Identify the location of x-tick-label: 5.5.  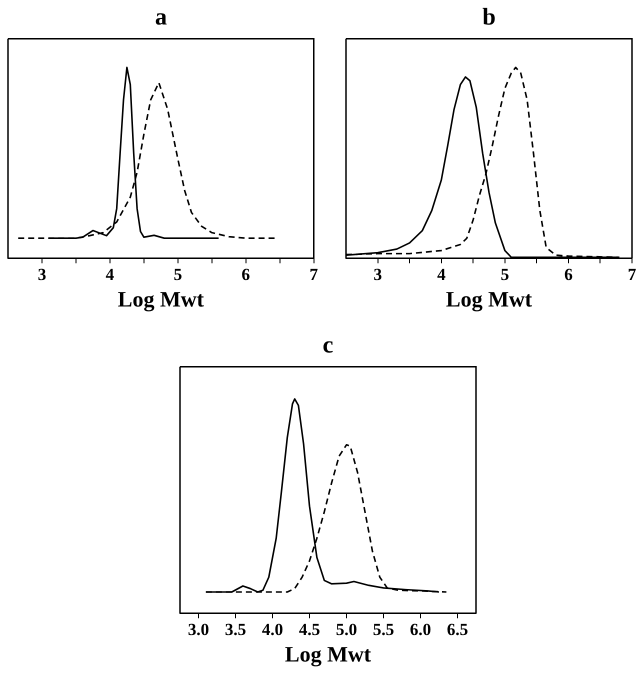
(383, 629).